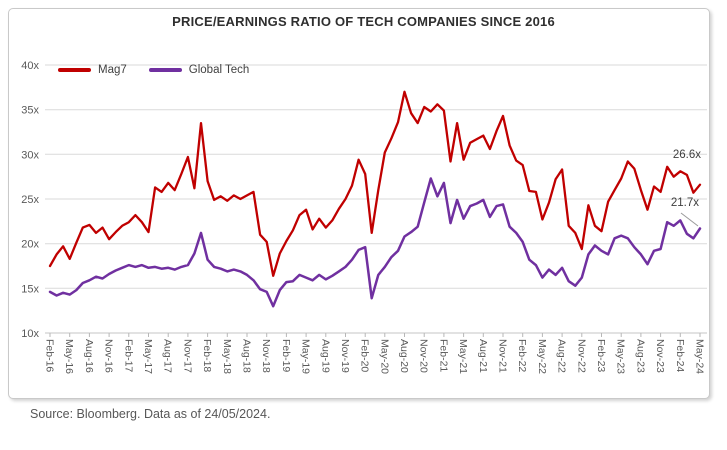 Image resolution: width=727 pixels, height=450 pixels. Describe the element at coordinates (522, 355) in the screenshot. I see `x-axis-label: Feb-22` at that location.